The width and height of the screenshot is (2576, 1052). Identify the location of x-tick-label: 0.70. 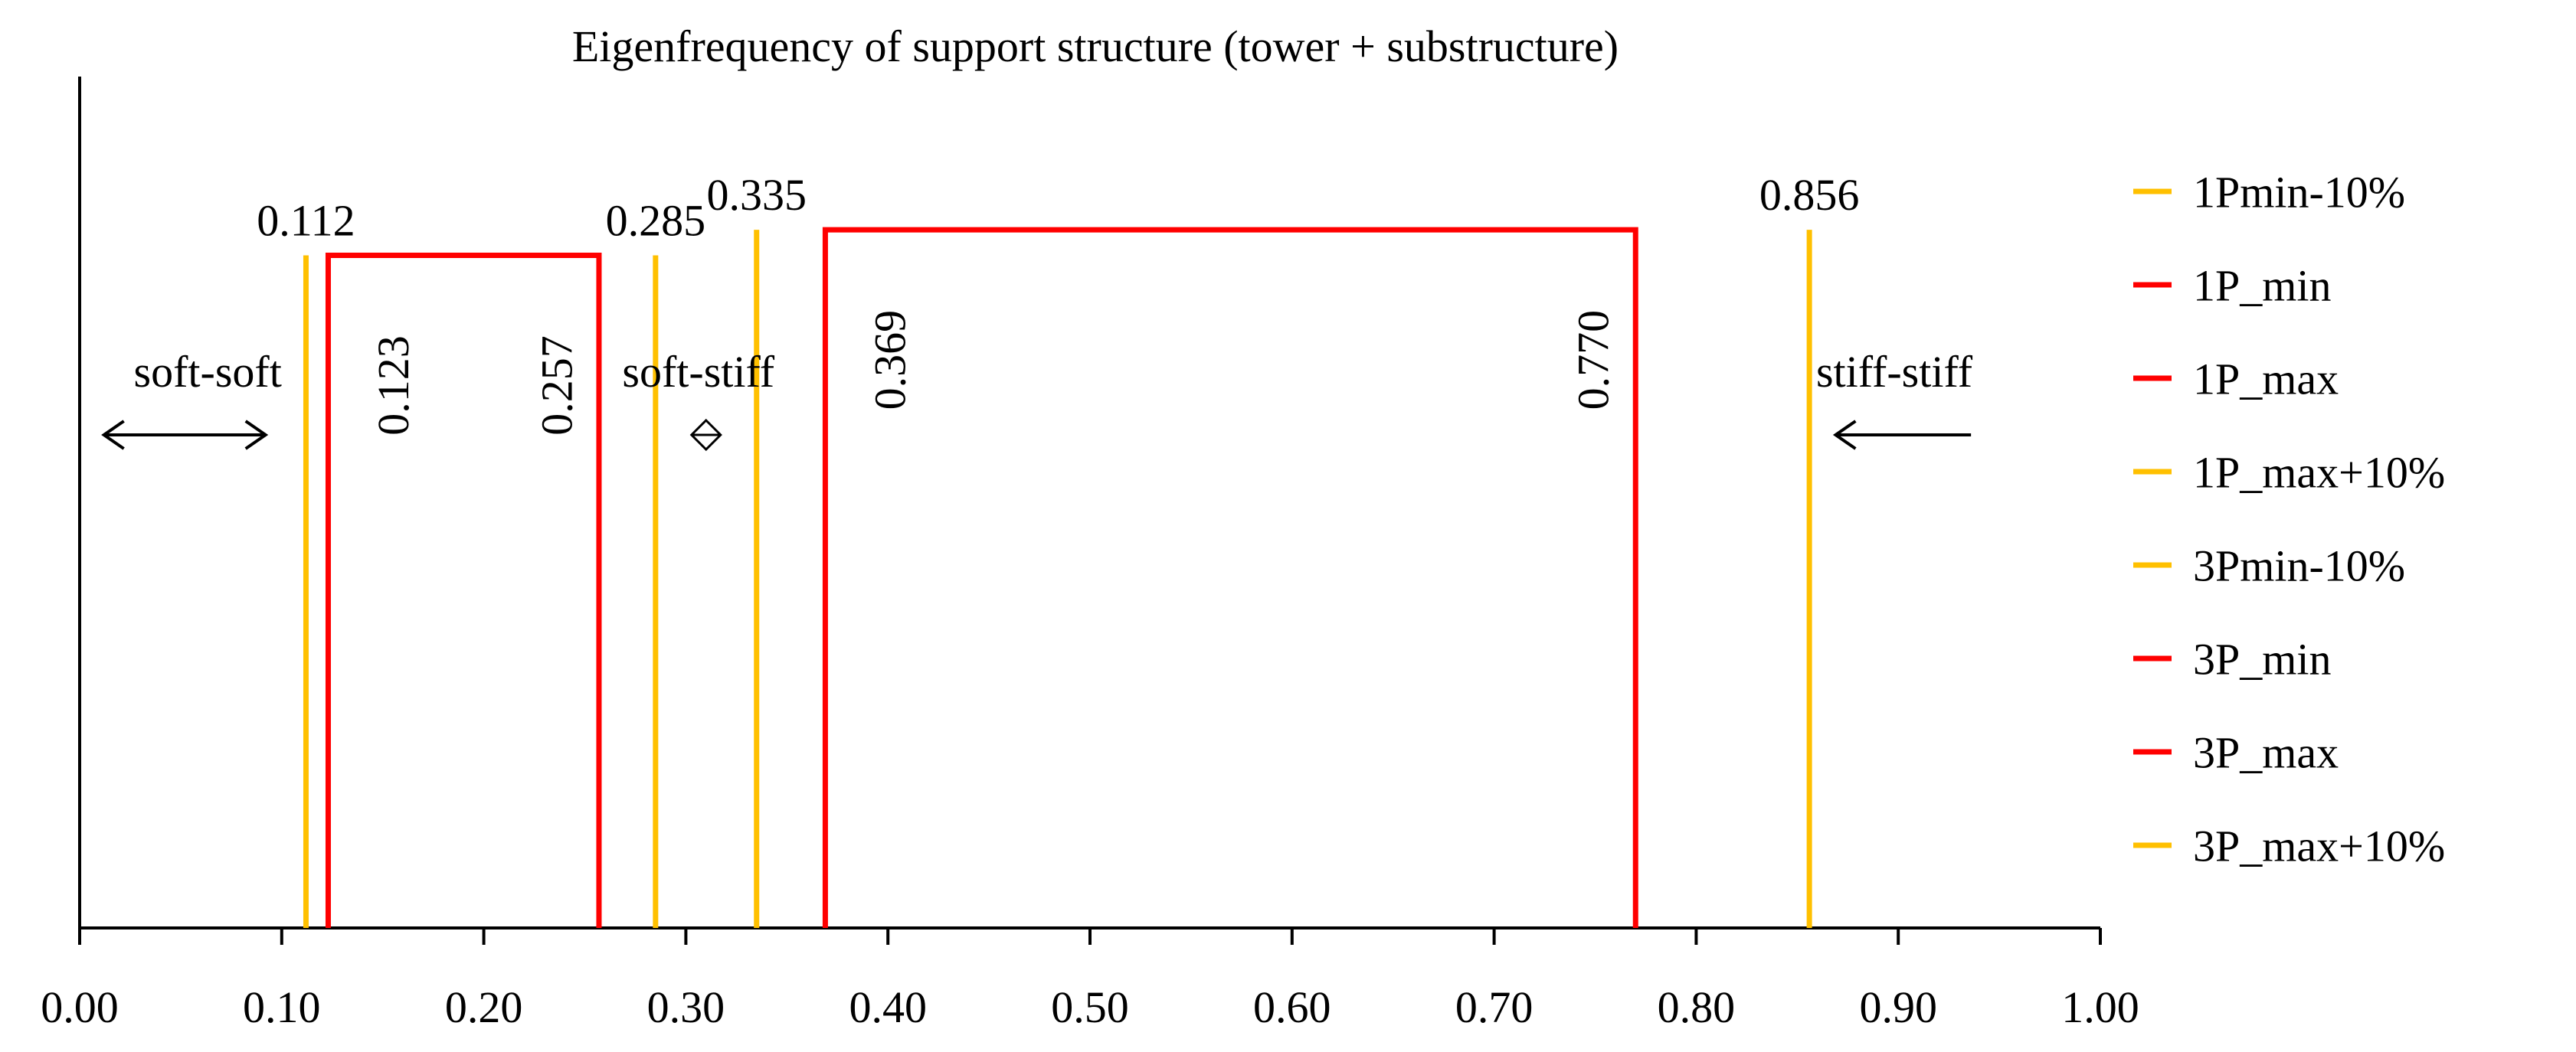
(1494, 1007).